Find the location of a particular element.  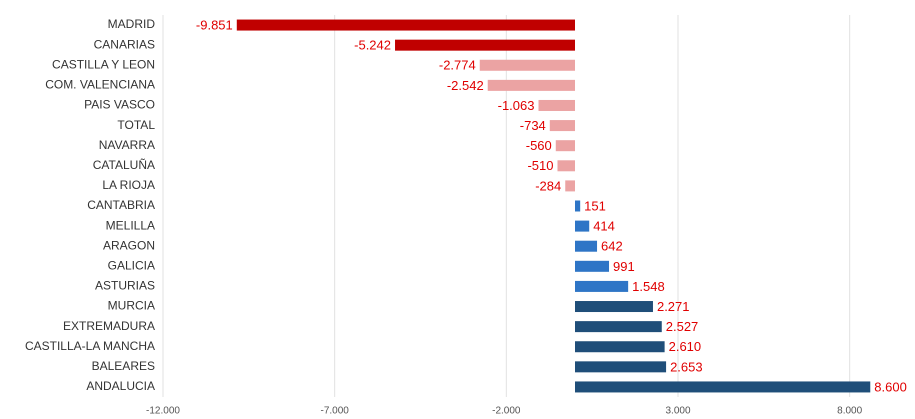

value-label: 2.653 is located at coordinates (686, 366).